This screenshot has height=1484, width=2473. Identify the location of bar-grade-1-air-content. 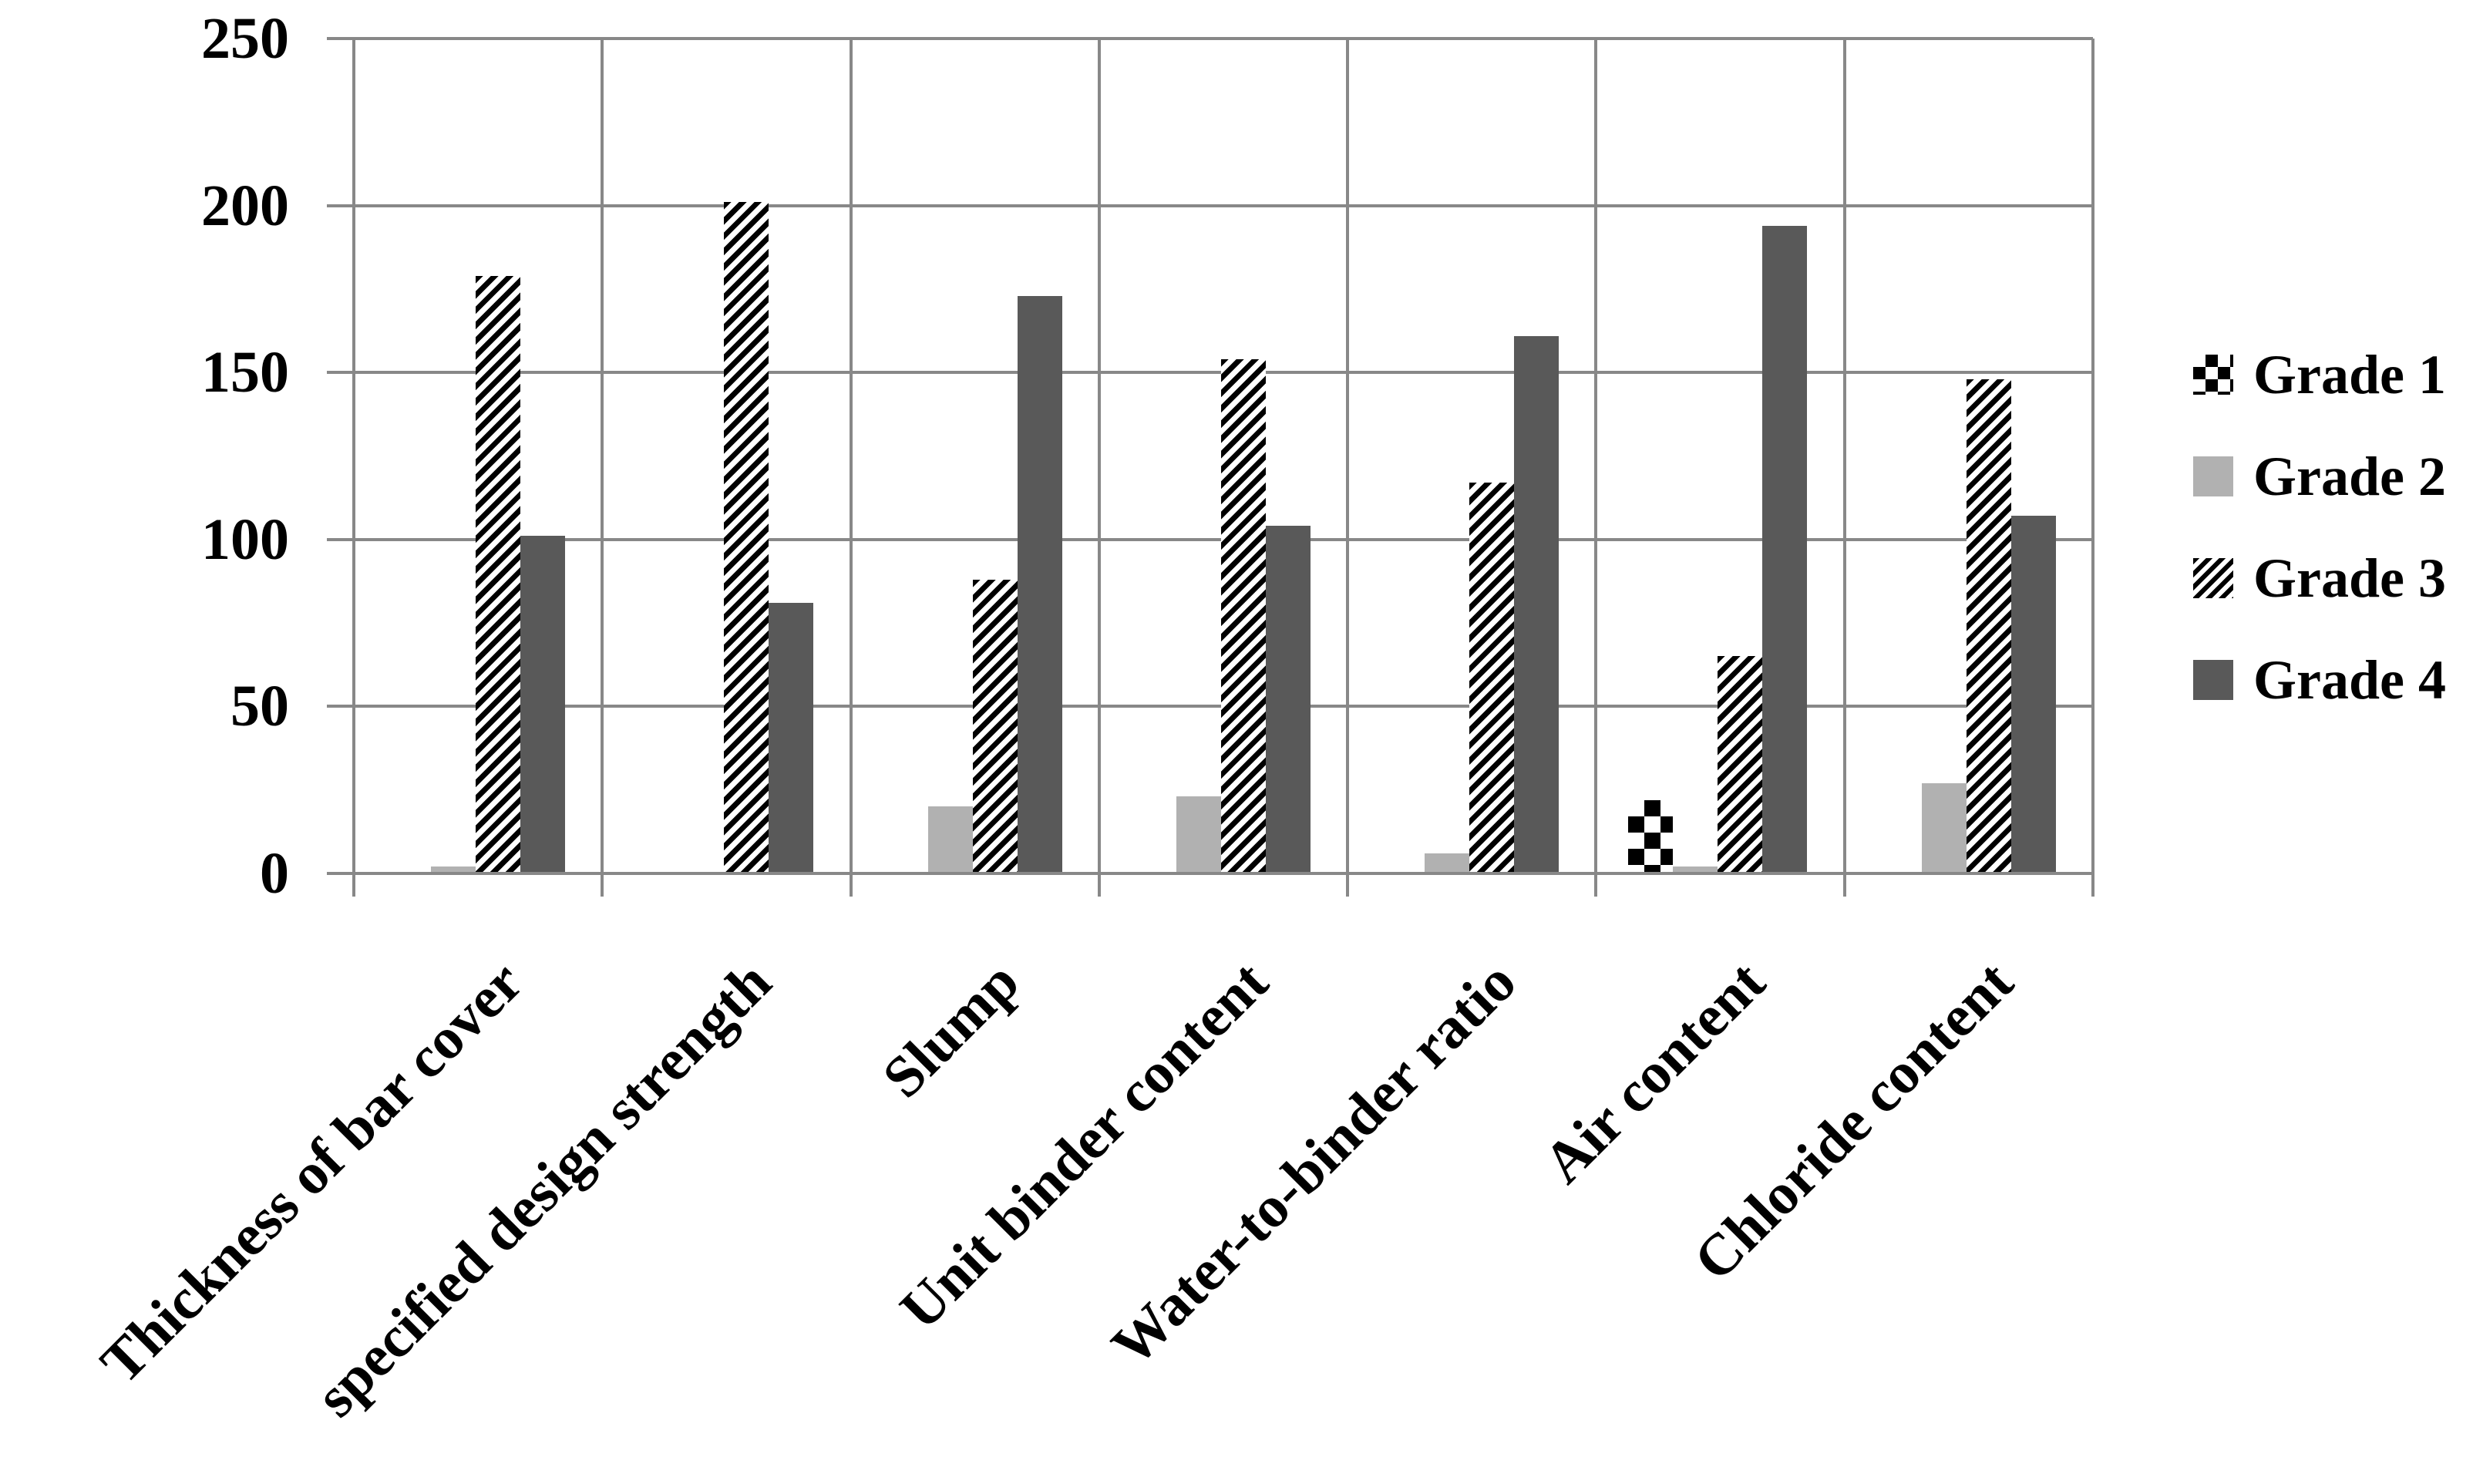
(1651, 836).